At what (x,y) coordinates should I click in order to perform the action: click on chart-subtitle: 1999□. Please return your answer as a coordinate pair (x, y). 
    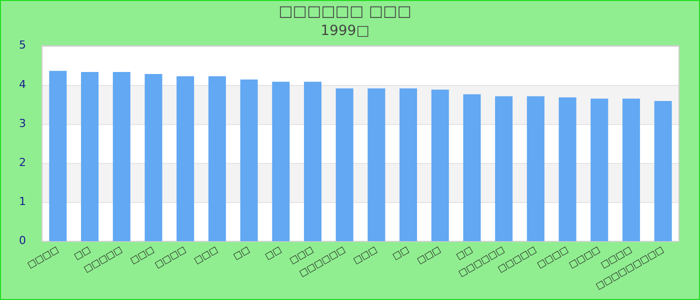
    Looking at the image, I should click on (345, 31).